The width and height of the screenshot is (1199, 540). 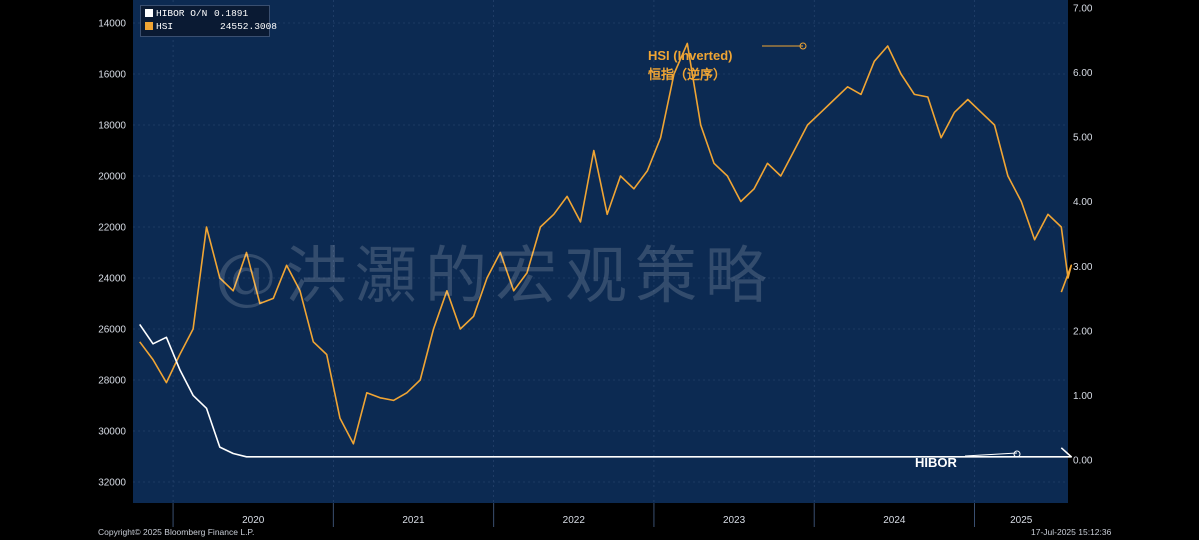 I want to click on chart-legend: HIBOR O/N 0.1891 HSI 24552.3008, so click(x=208, y=21).